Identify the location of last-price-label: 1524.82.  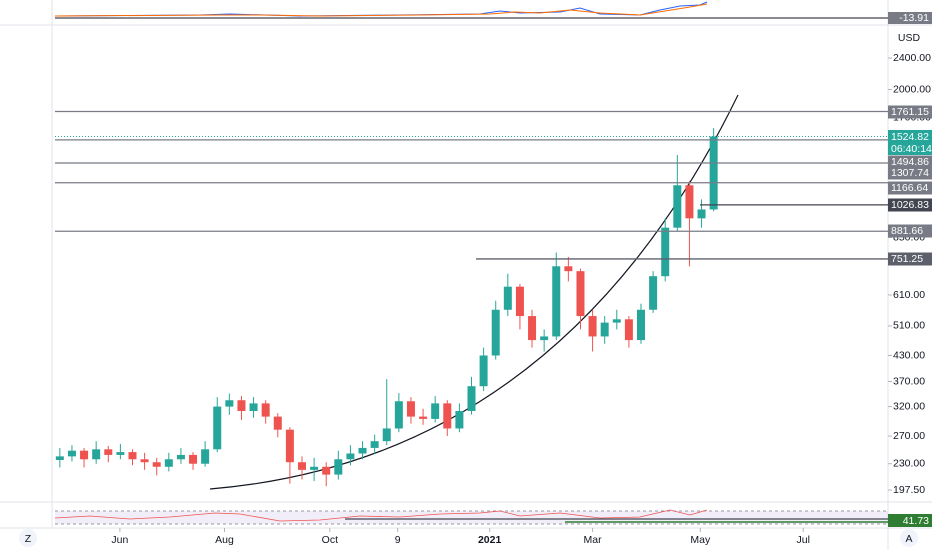
(910, 137).